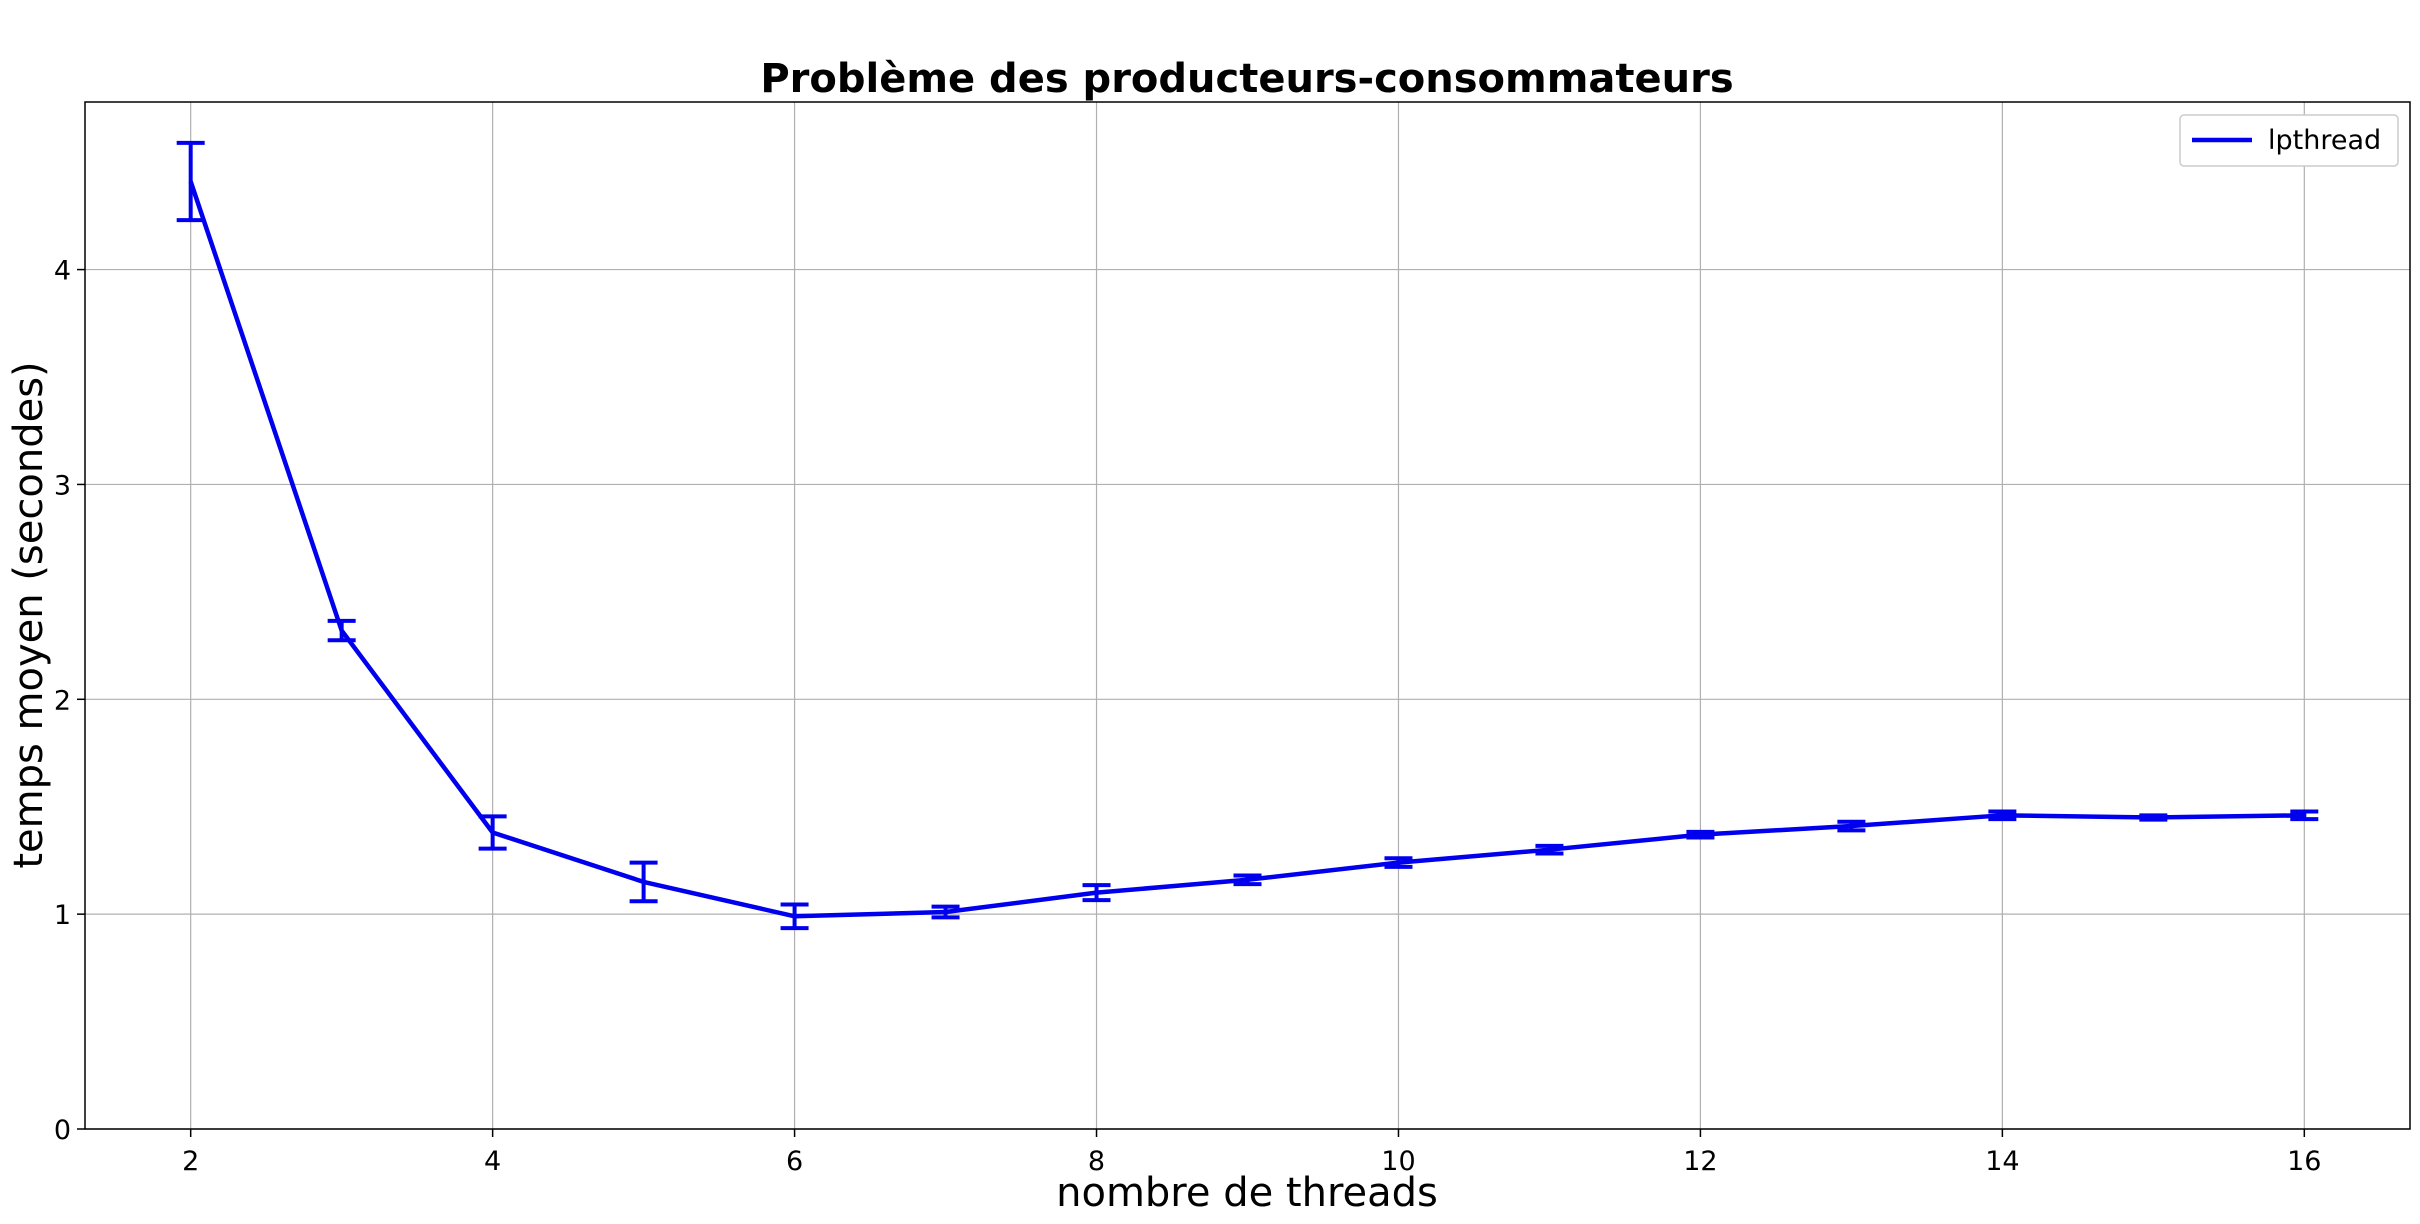 Image resolution: width=2420 pixels, height=1224 pixels. Describe the element at coordinates (1398, 1161) in the screenshot. I see `x-tick-label: 10` at that location.